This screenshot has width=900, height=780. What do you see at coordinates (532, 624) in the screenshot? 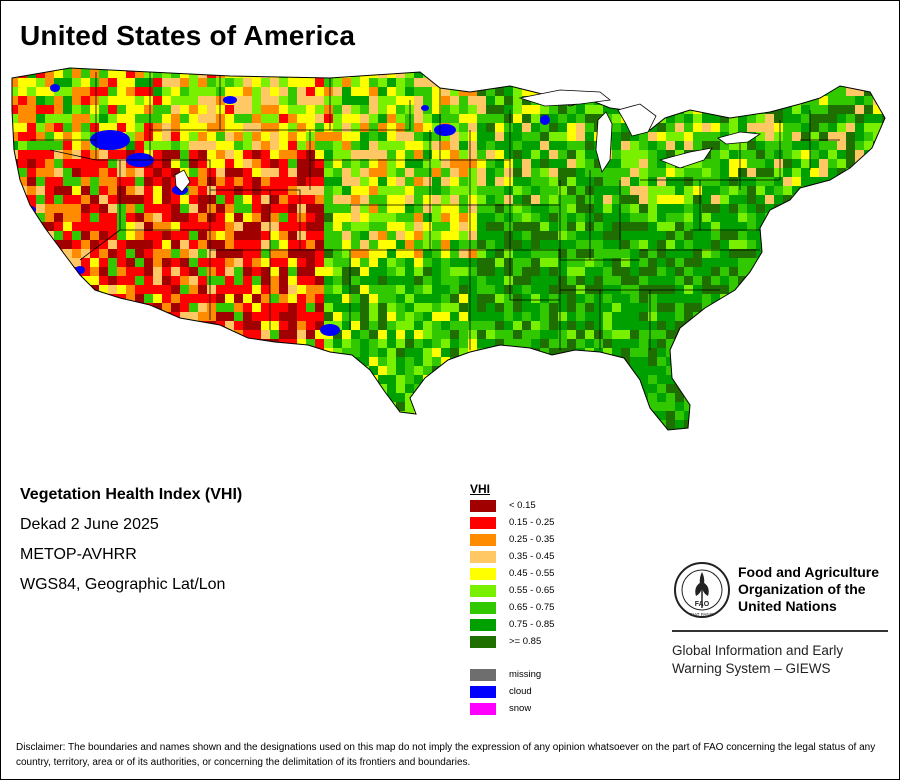
I see `legend-label: 0.75 - 0.85` at bounding box center [532, 624].